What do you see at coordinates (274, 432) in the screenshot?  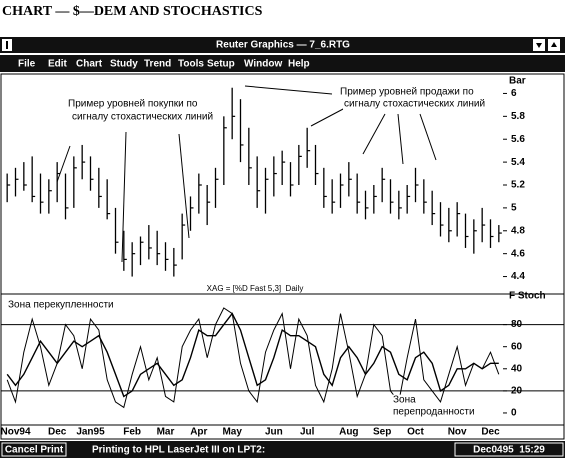 I see `x-tick-label: Jun` at bounding box center [274, 432].